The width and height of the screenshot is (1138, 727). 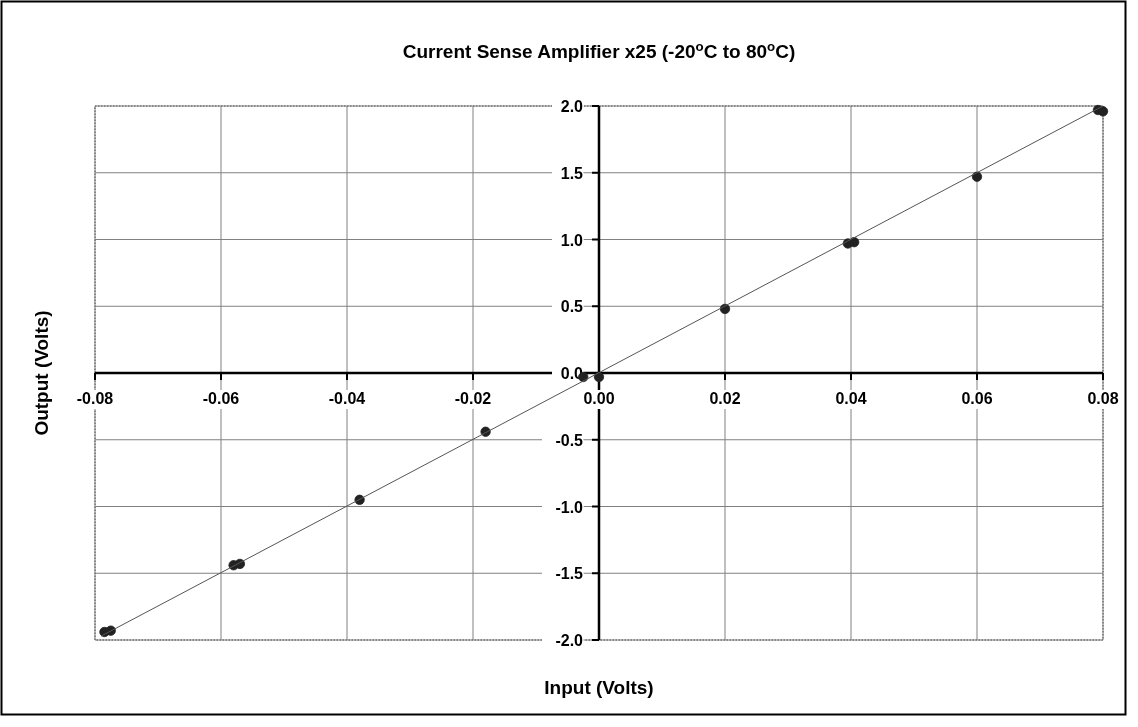 What do you see at coordinates (569, 507) in the screenshot?
I see `y-tick-label: -1.0` at bounding box center [569, 507].